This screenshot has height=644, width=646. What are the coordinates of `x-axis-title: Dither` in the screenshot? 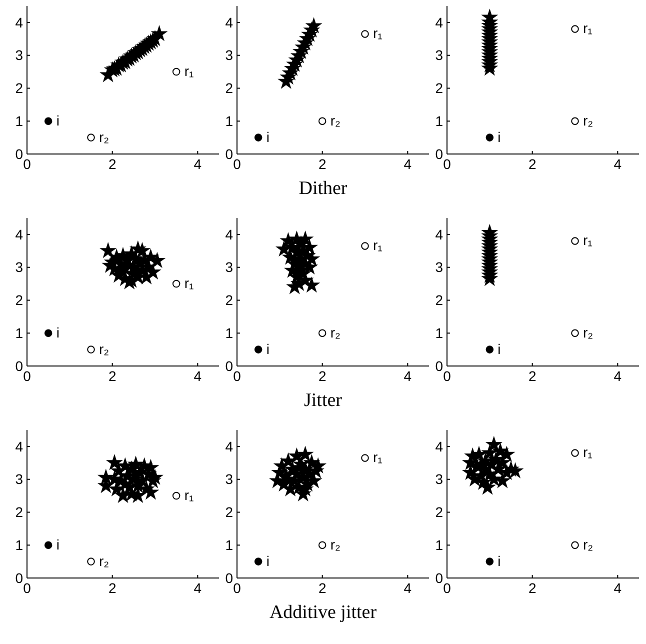 It's located at (323, 188).